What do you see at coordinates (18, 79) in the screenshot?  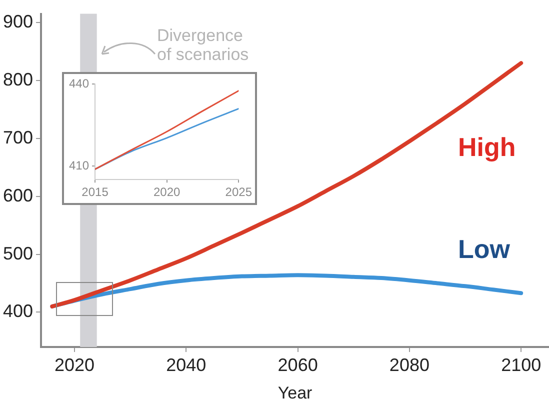 I see `y-tick-label: 800` at bounding box center [18, 79].